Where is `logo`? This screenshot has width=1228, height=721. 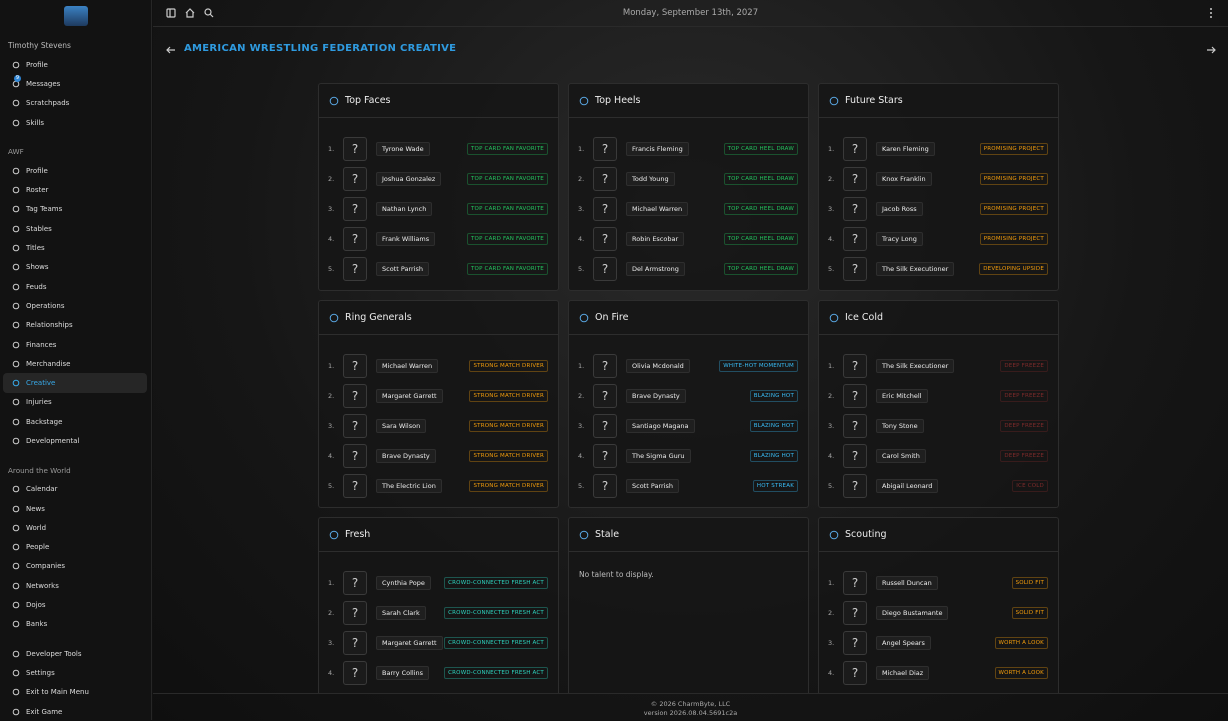
logo is located at coordinates (76, 16).